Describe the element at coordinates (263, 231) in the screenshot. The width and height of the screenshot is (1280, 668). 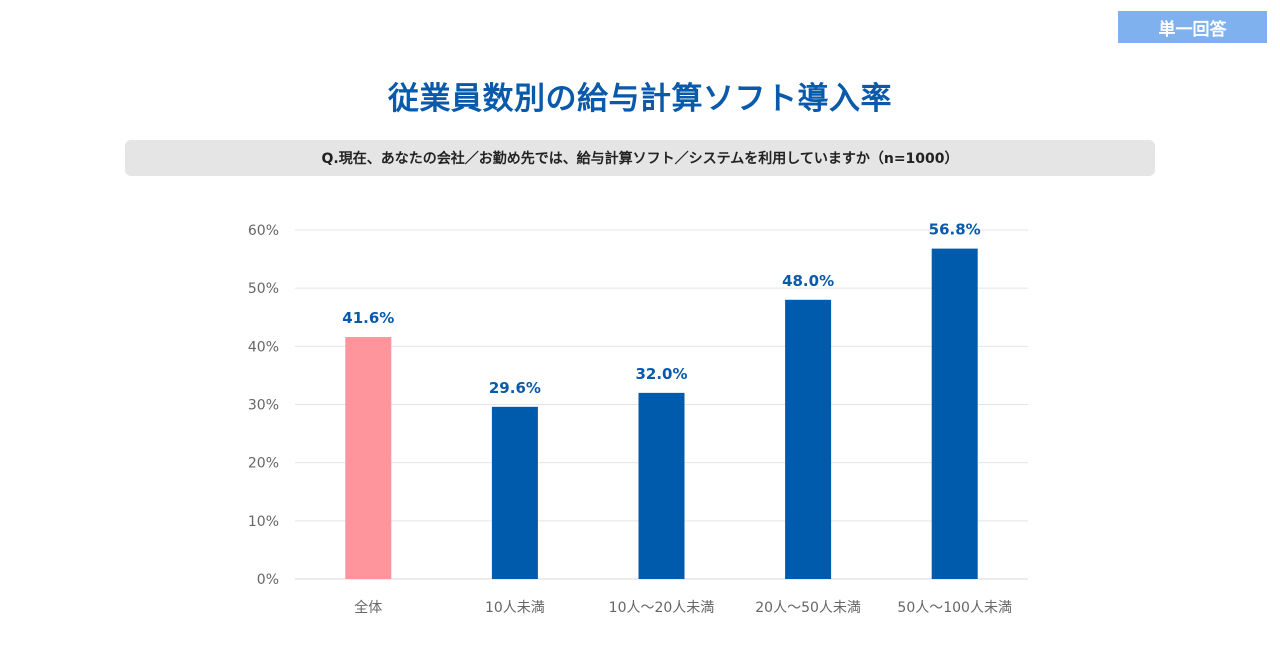
I see `y-tick-label: 60%` at that location.